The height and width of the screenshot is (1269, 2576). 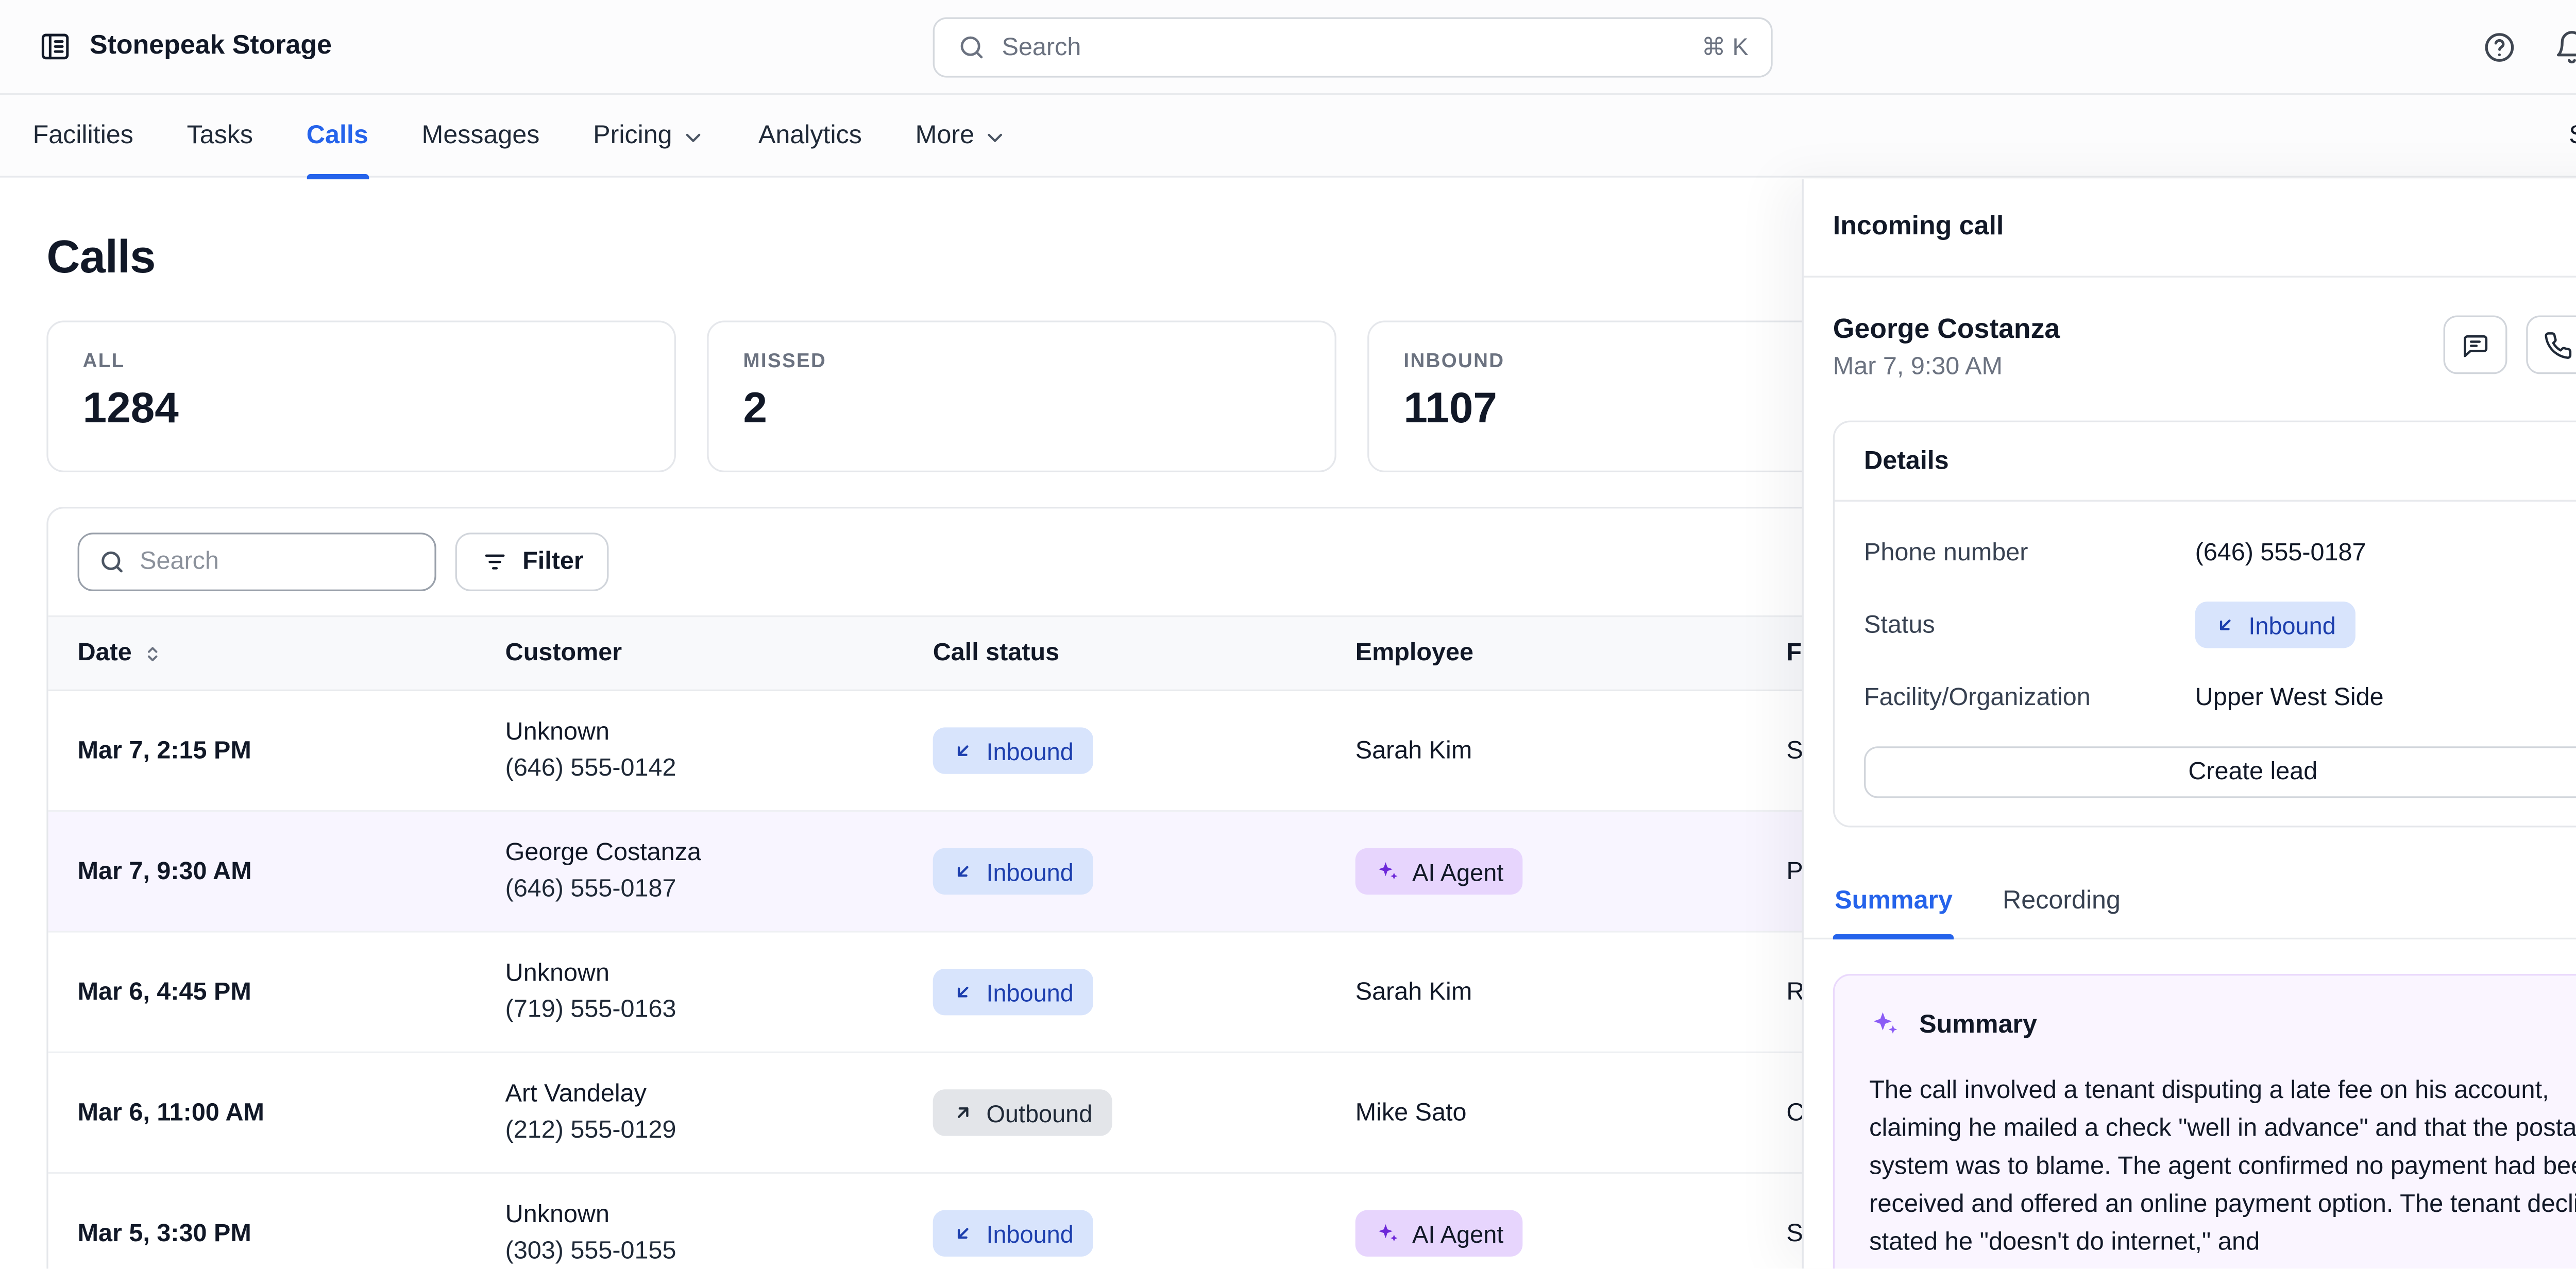 I want to click on customer-cell: Unknown (719) 555-0163, so click(x=690, y=992).